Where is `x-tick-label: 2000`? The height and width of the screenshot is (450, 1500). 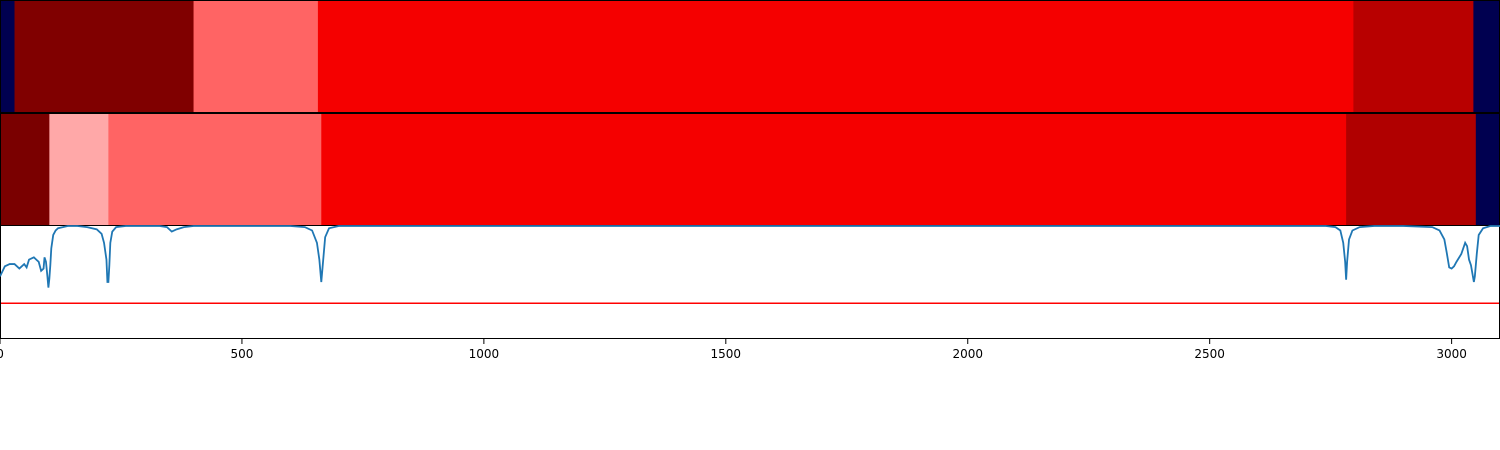 x-tick-label: 2000 is located at coordinates (967, 354).